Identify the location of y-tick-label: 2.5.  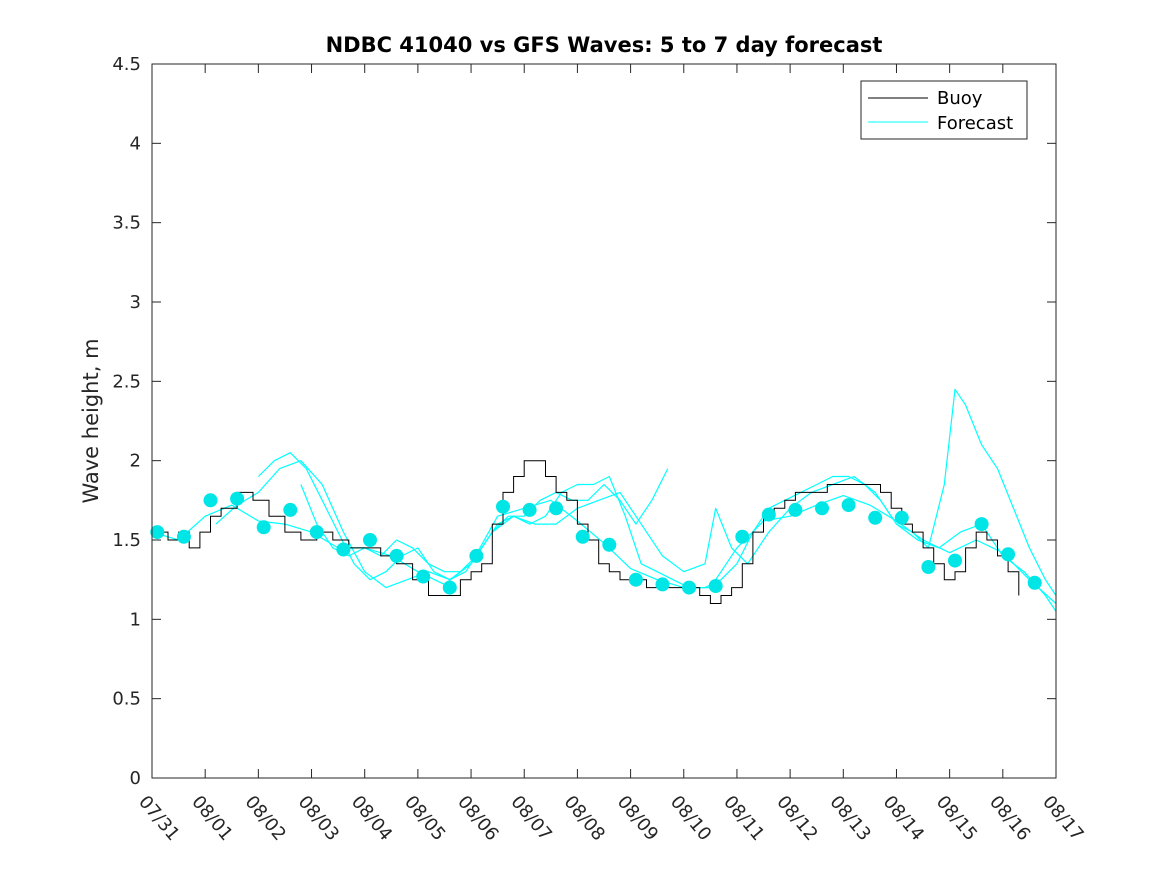
(126, 381).